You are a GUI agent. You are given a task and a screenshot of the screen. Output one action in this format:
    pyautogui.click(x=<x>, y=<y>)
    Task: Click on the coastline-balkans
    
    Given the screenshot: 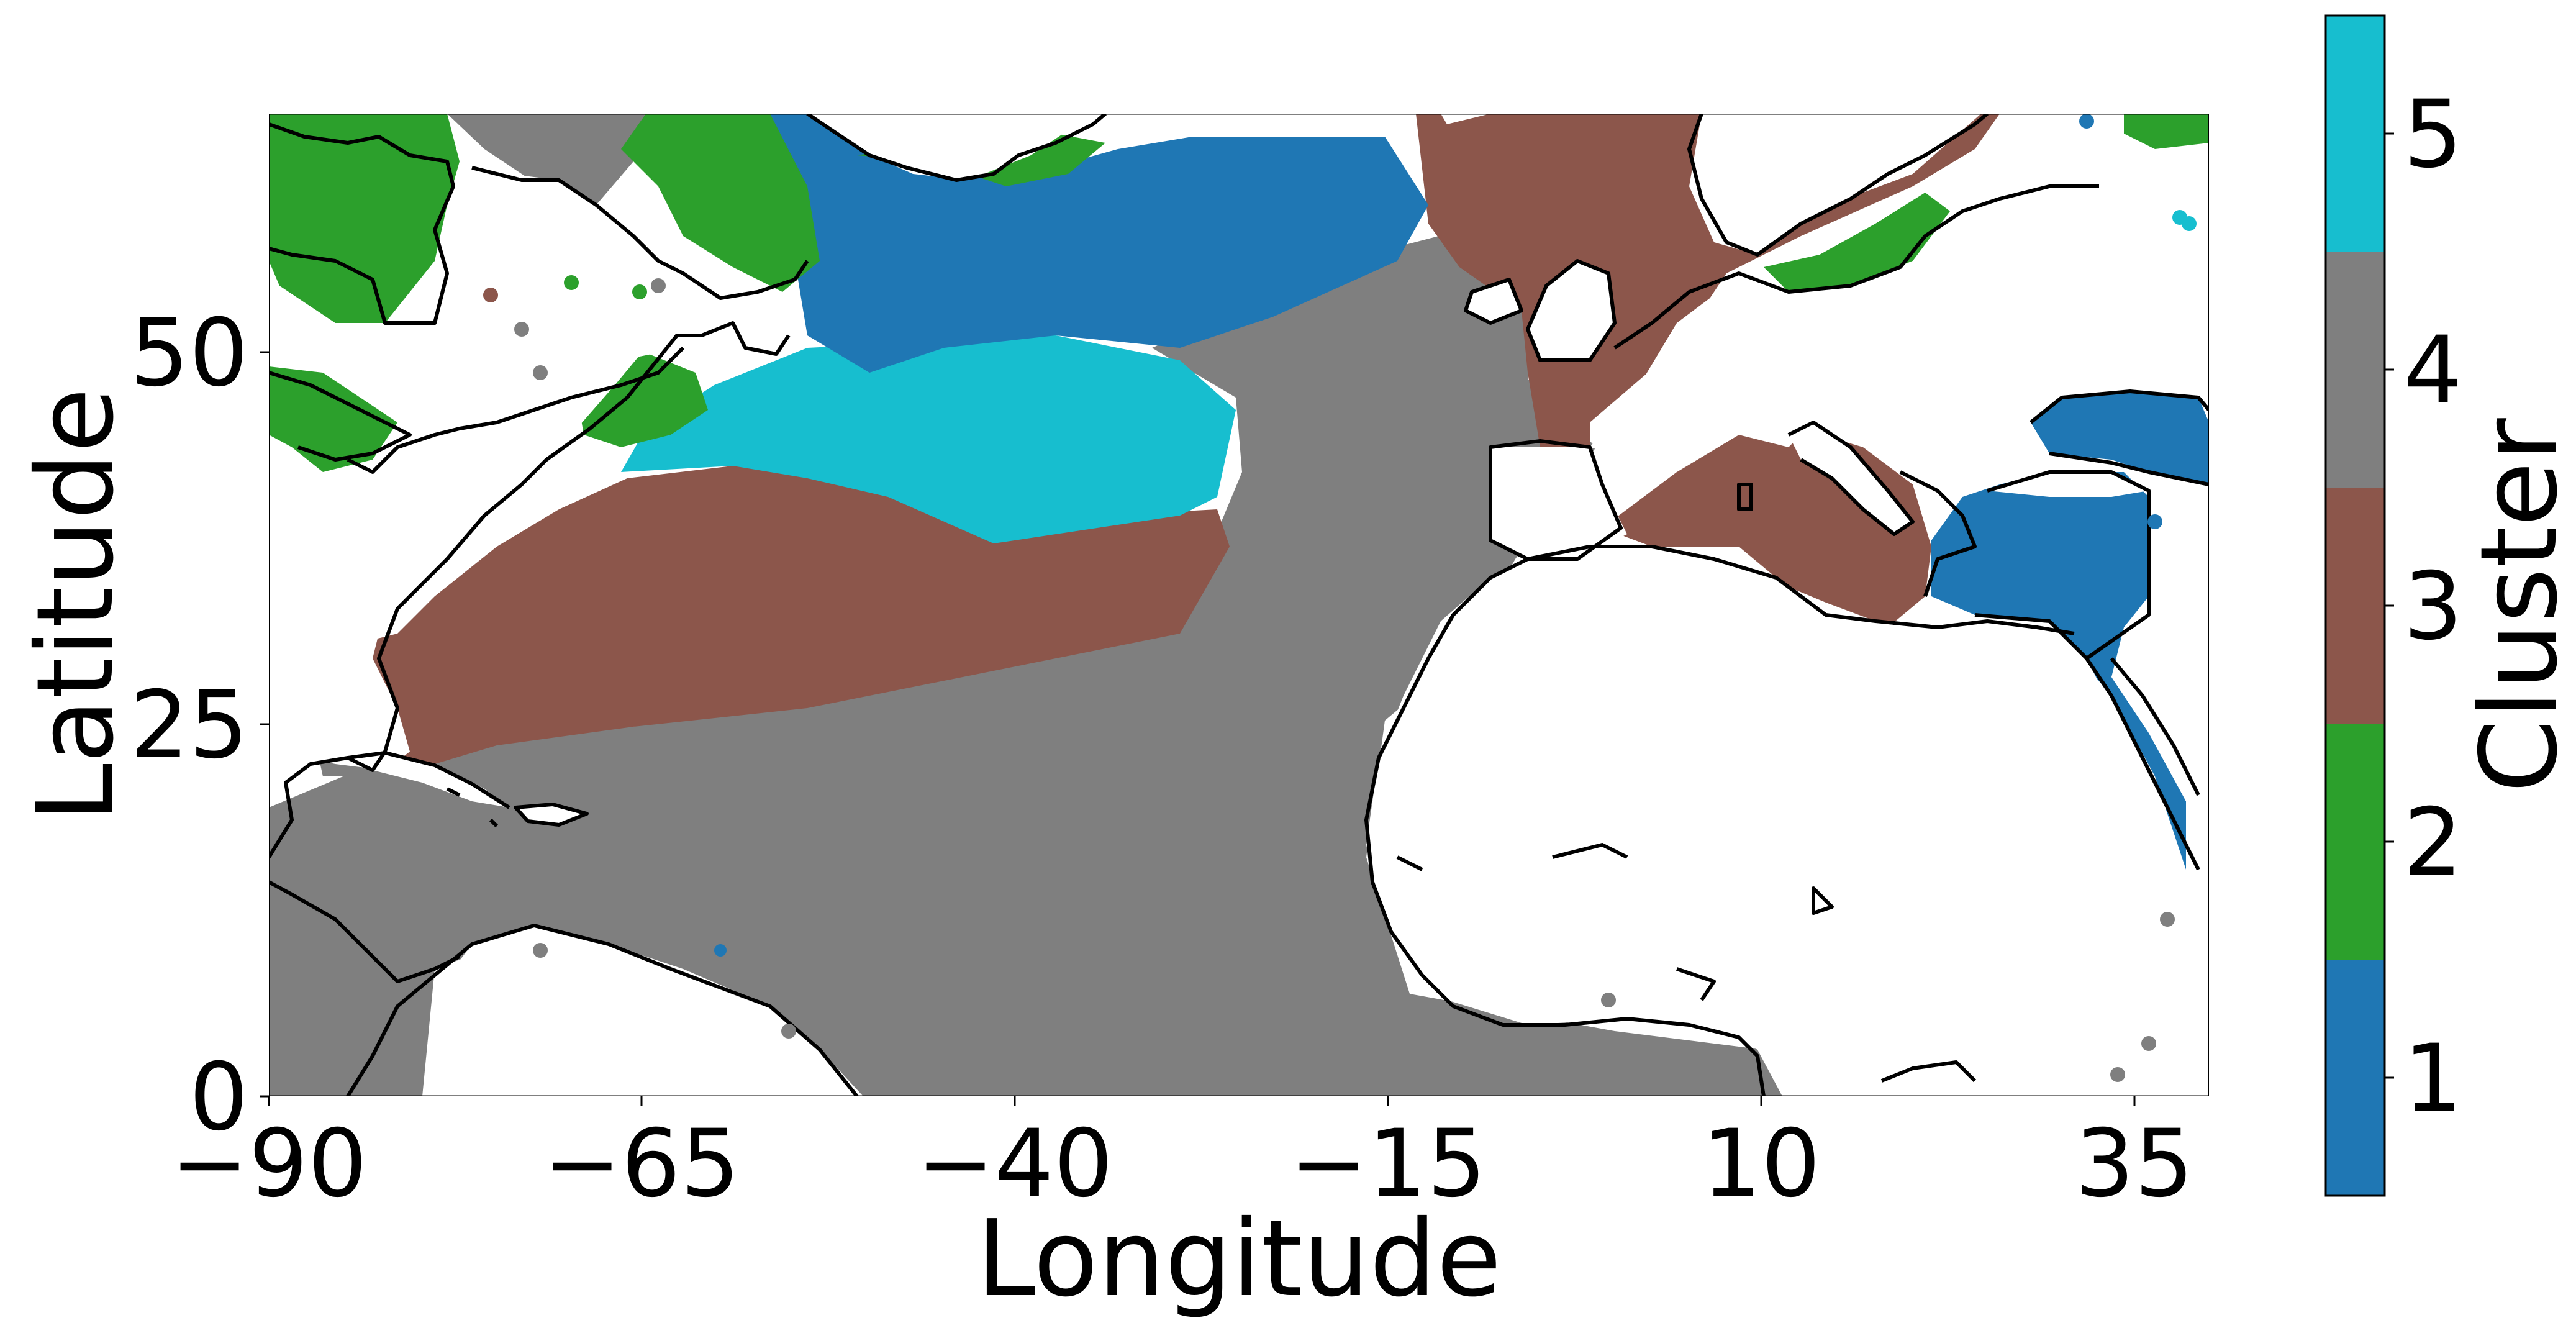 What is the action you would take?
    pyautogui.click(x=1938, y=533)
    